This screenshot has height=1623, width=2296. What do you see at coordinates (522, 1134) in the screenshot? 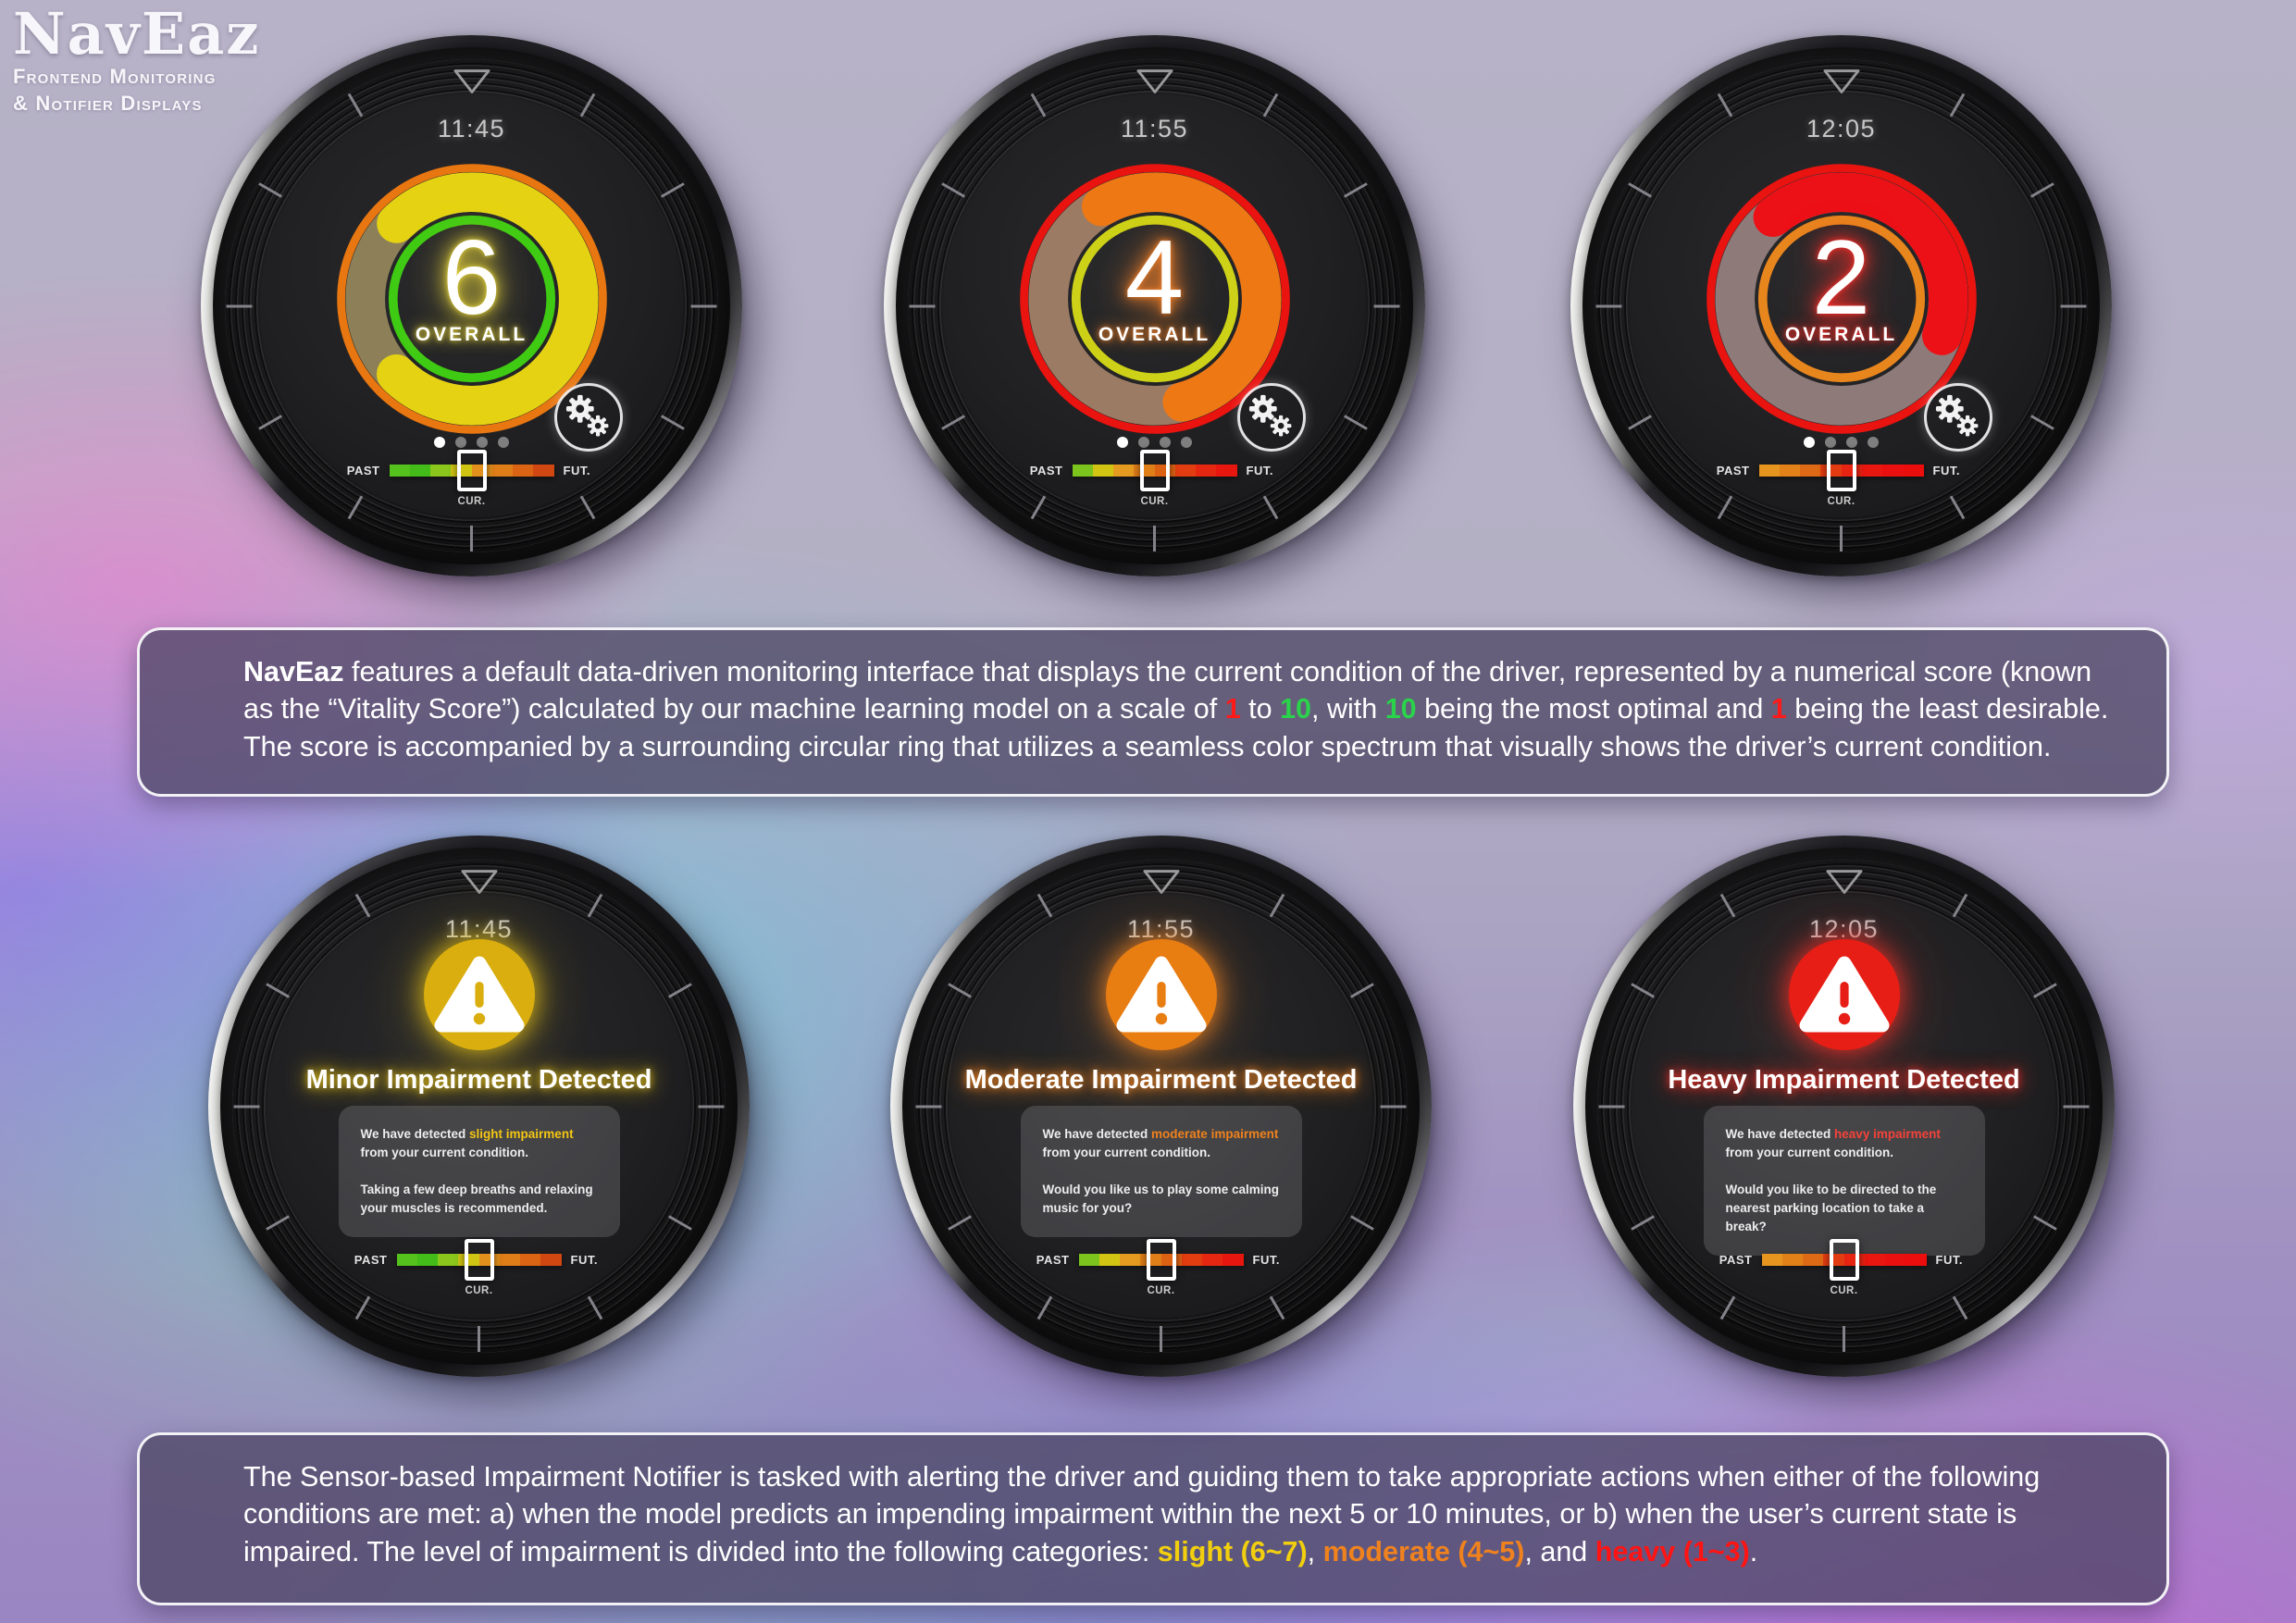
I see `text-segment: slight impairment` at bounding box center [522, 1134].